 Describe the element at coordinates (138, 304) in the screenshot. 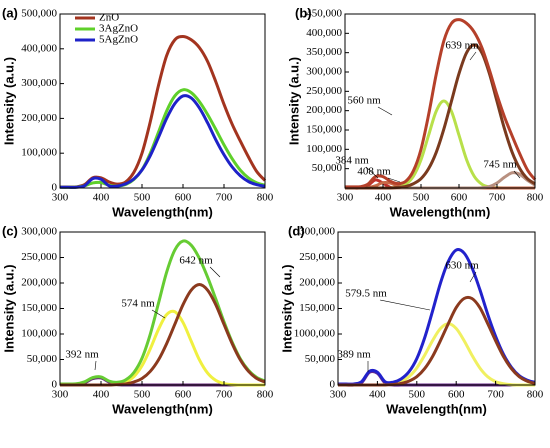

I see `annotation: 574 nm` at that location.